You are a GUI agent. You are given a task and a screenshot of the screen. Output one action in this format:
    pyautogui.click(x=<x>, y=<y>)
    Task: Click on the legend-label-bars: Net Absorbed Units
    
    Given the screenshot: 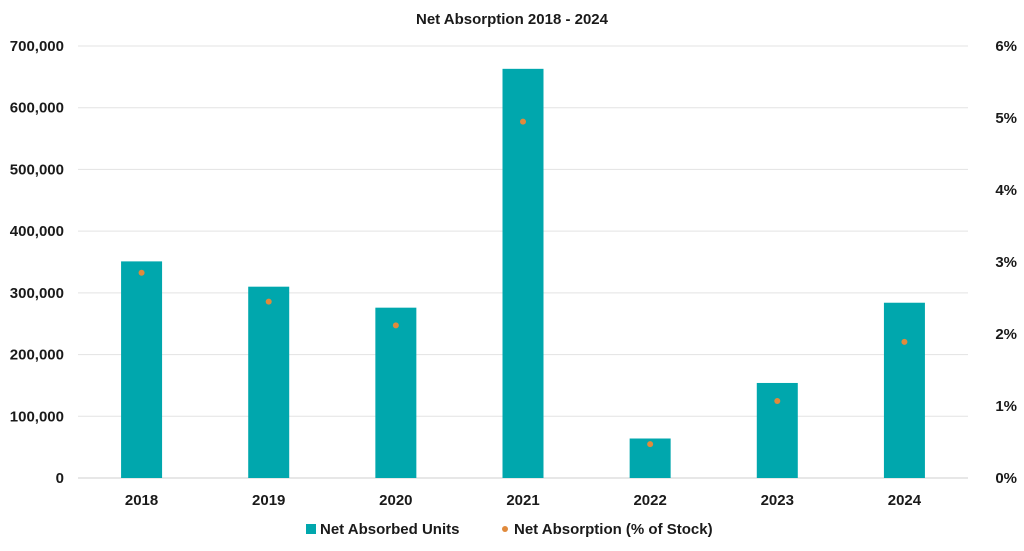 What is the action you would take?
    pyautogui.click(x=389, y=529)
    